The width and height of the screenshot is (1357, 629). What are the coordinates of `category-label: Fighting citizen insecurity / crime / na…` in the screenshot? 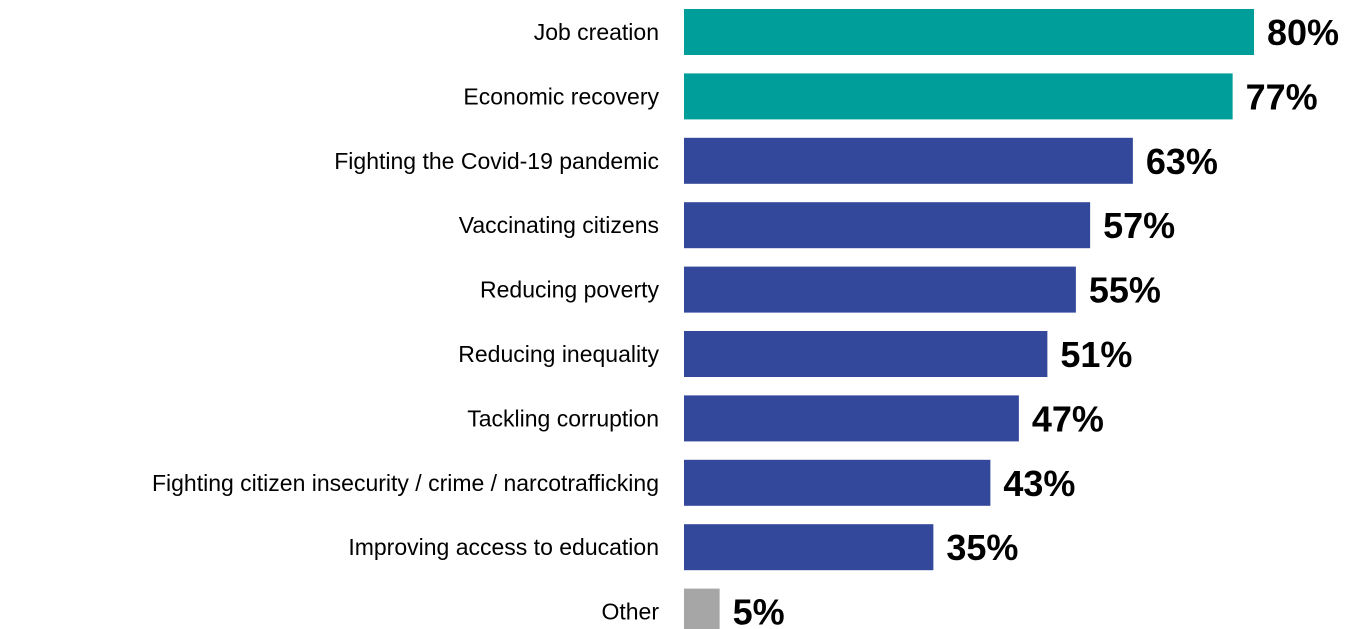 It's located at (405, 483).